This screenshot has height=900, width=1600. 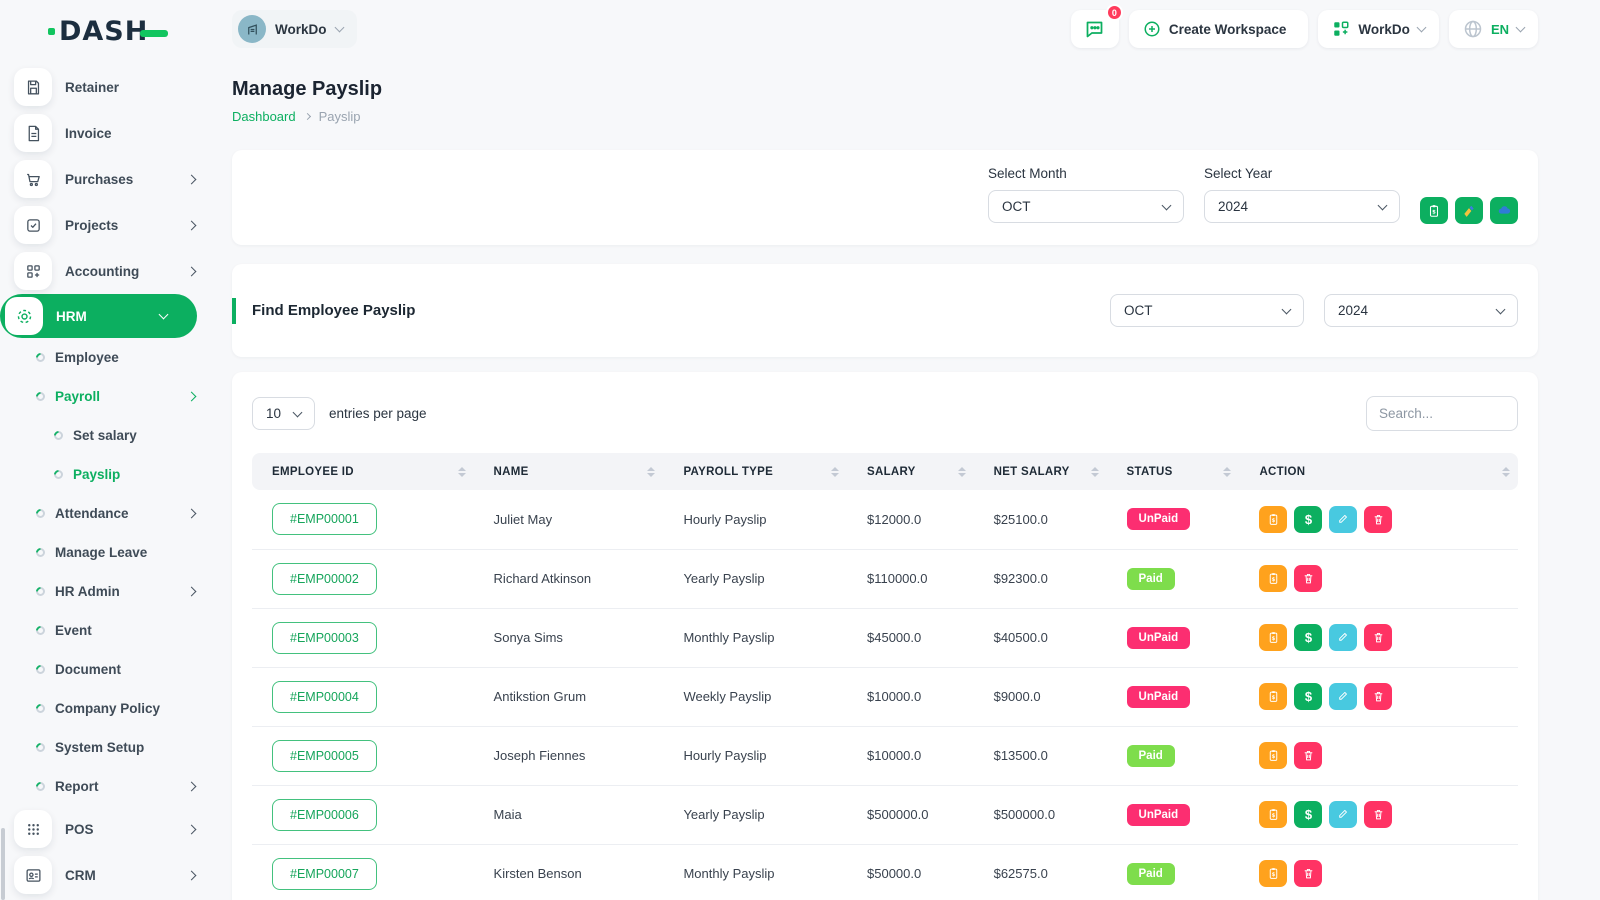 What do you see at coordinates (112, 630) in the screenshot?
I see `sidebar-item-event: Event` at bounding box center [112, 630].